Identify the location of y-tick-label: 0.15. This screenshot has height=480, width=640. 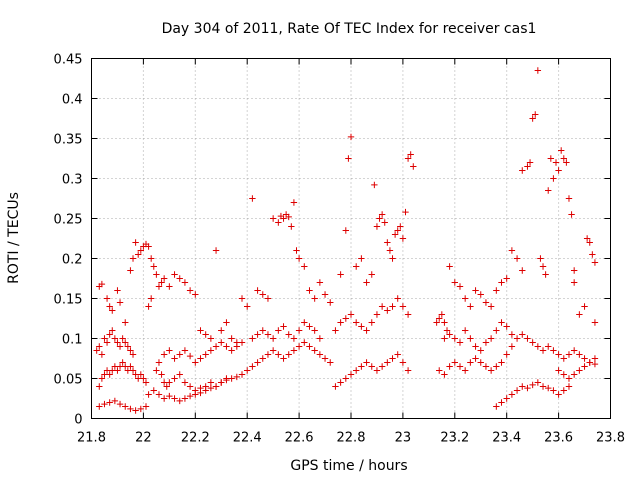
(68, 300).